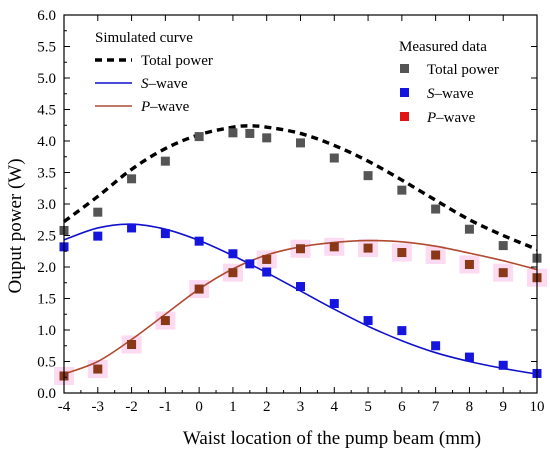 Image resolution: width=550 pixels, height=452 pixels. Describe the element at coordinates (165, 107) in the screenshot. I see `legend-simulated-pwave-label: P–wave` at that location.